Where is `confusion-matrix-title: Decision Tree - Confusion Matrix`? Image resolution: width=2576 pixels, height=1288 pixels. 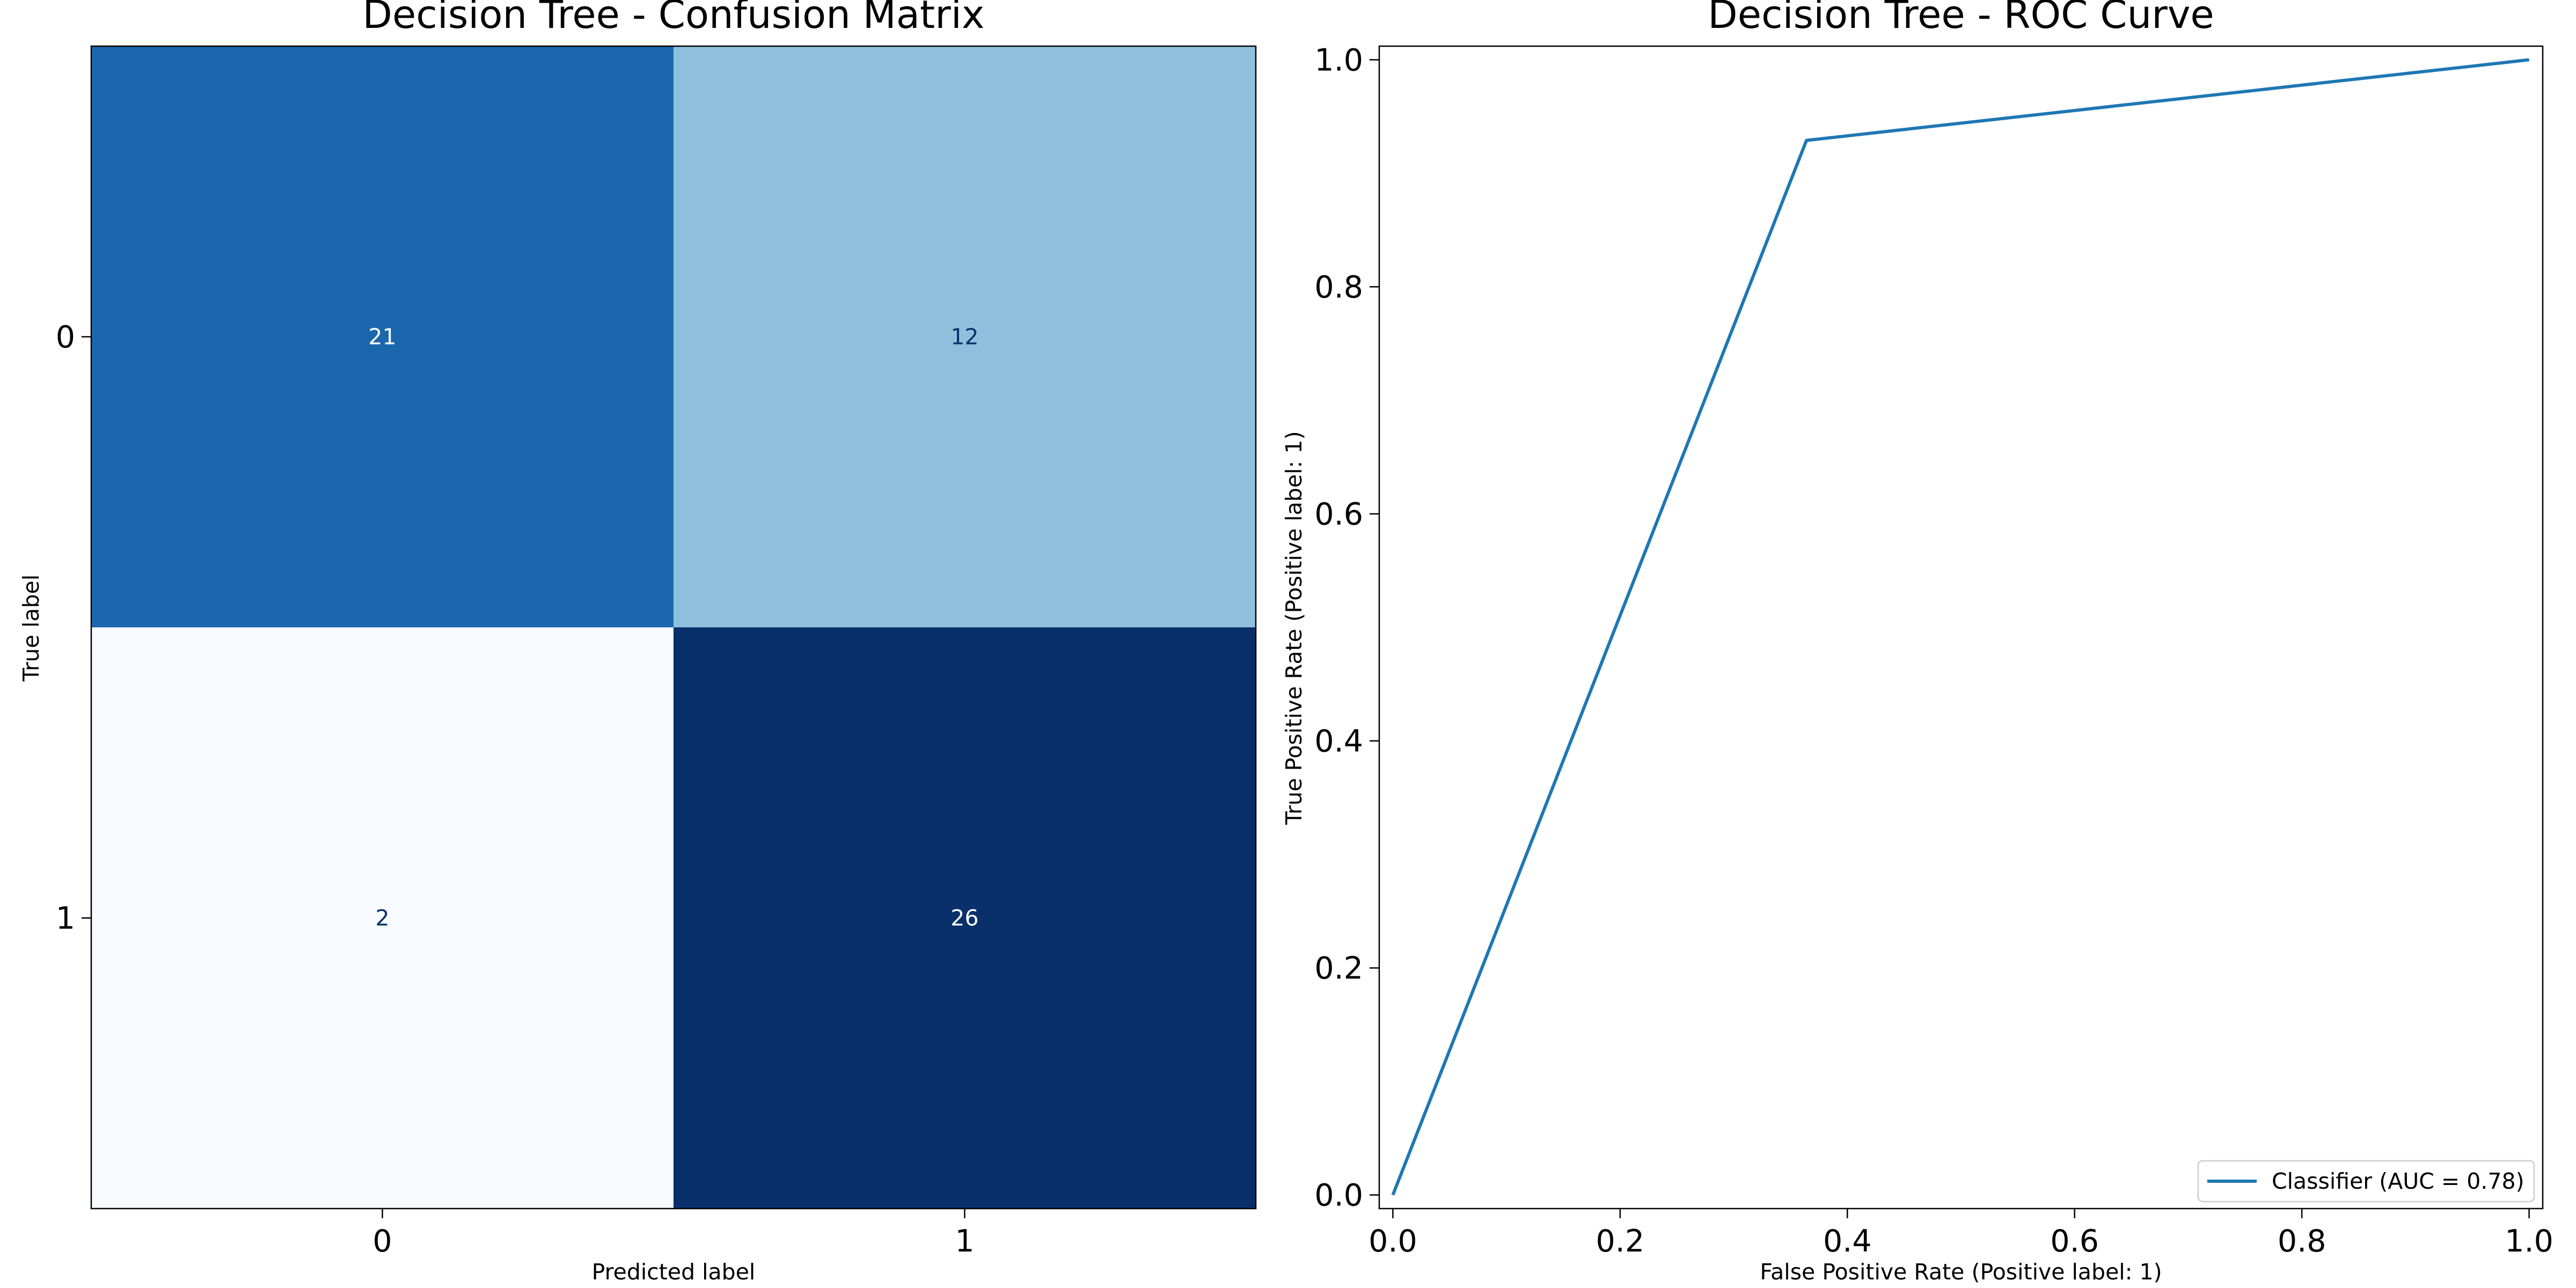 confusion-matrix-title: Decision Tree - Confusion Matrix is located at coordinates (674, 18).